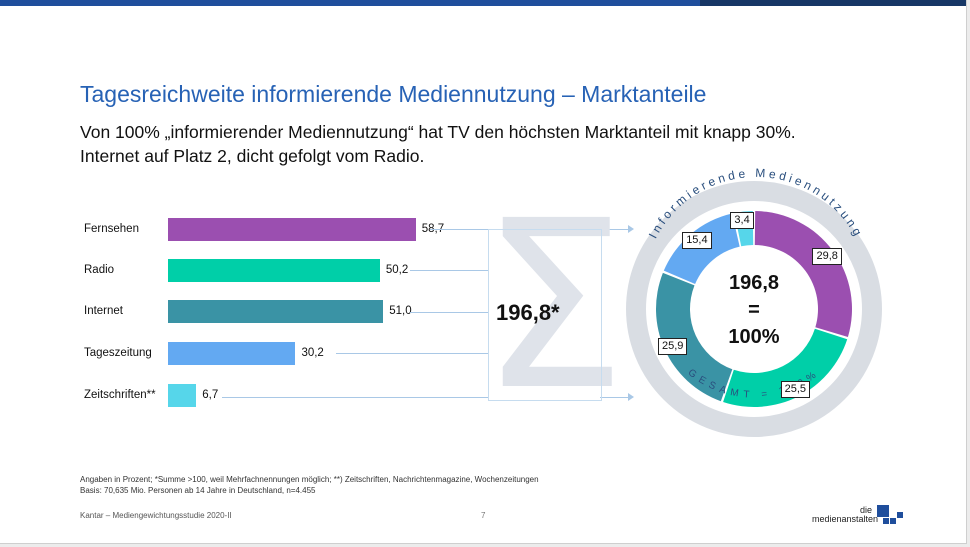 This screenshot has width=970, height=547. What do you see at coordinates (697, 241) in the screenshot?
I see `donut-segment-label: 15,4` at bounding box center [697, 241].